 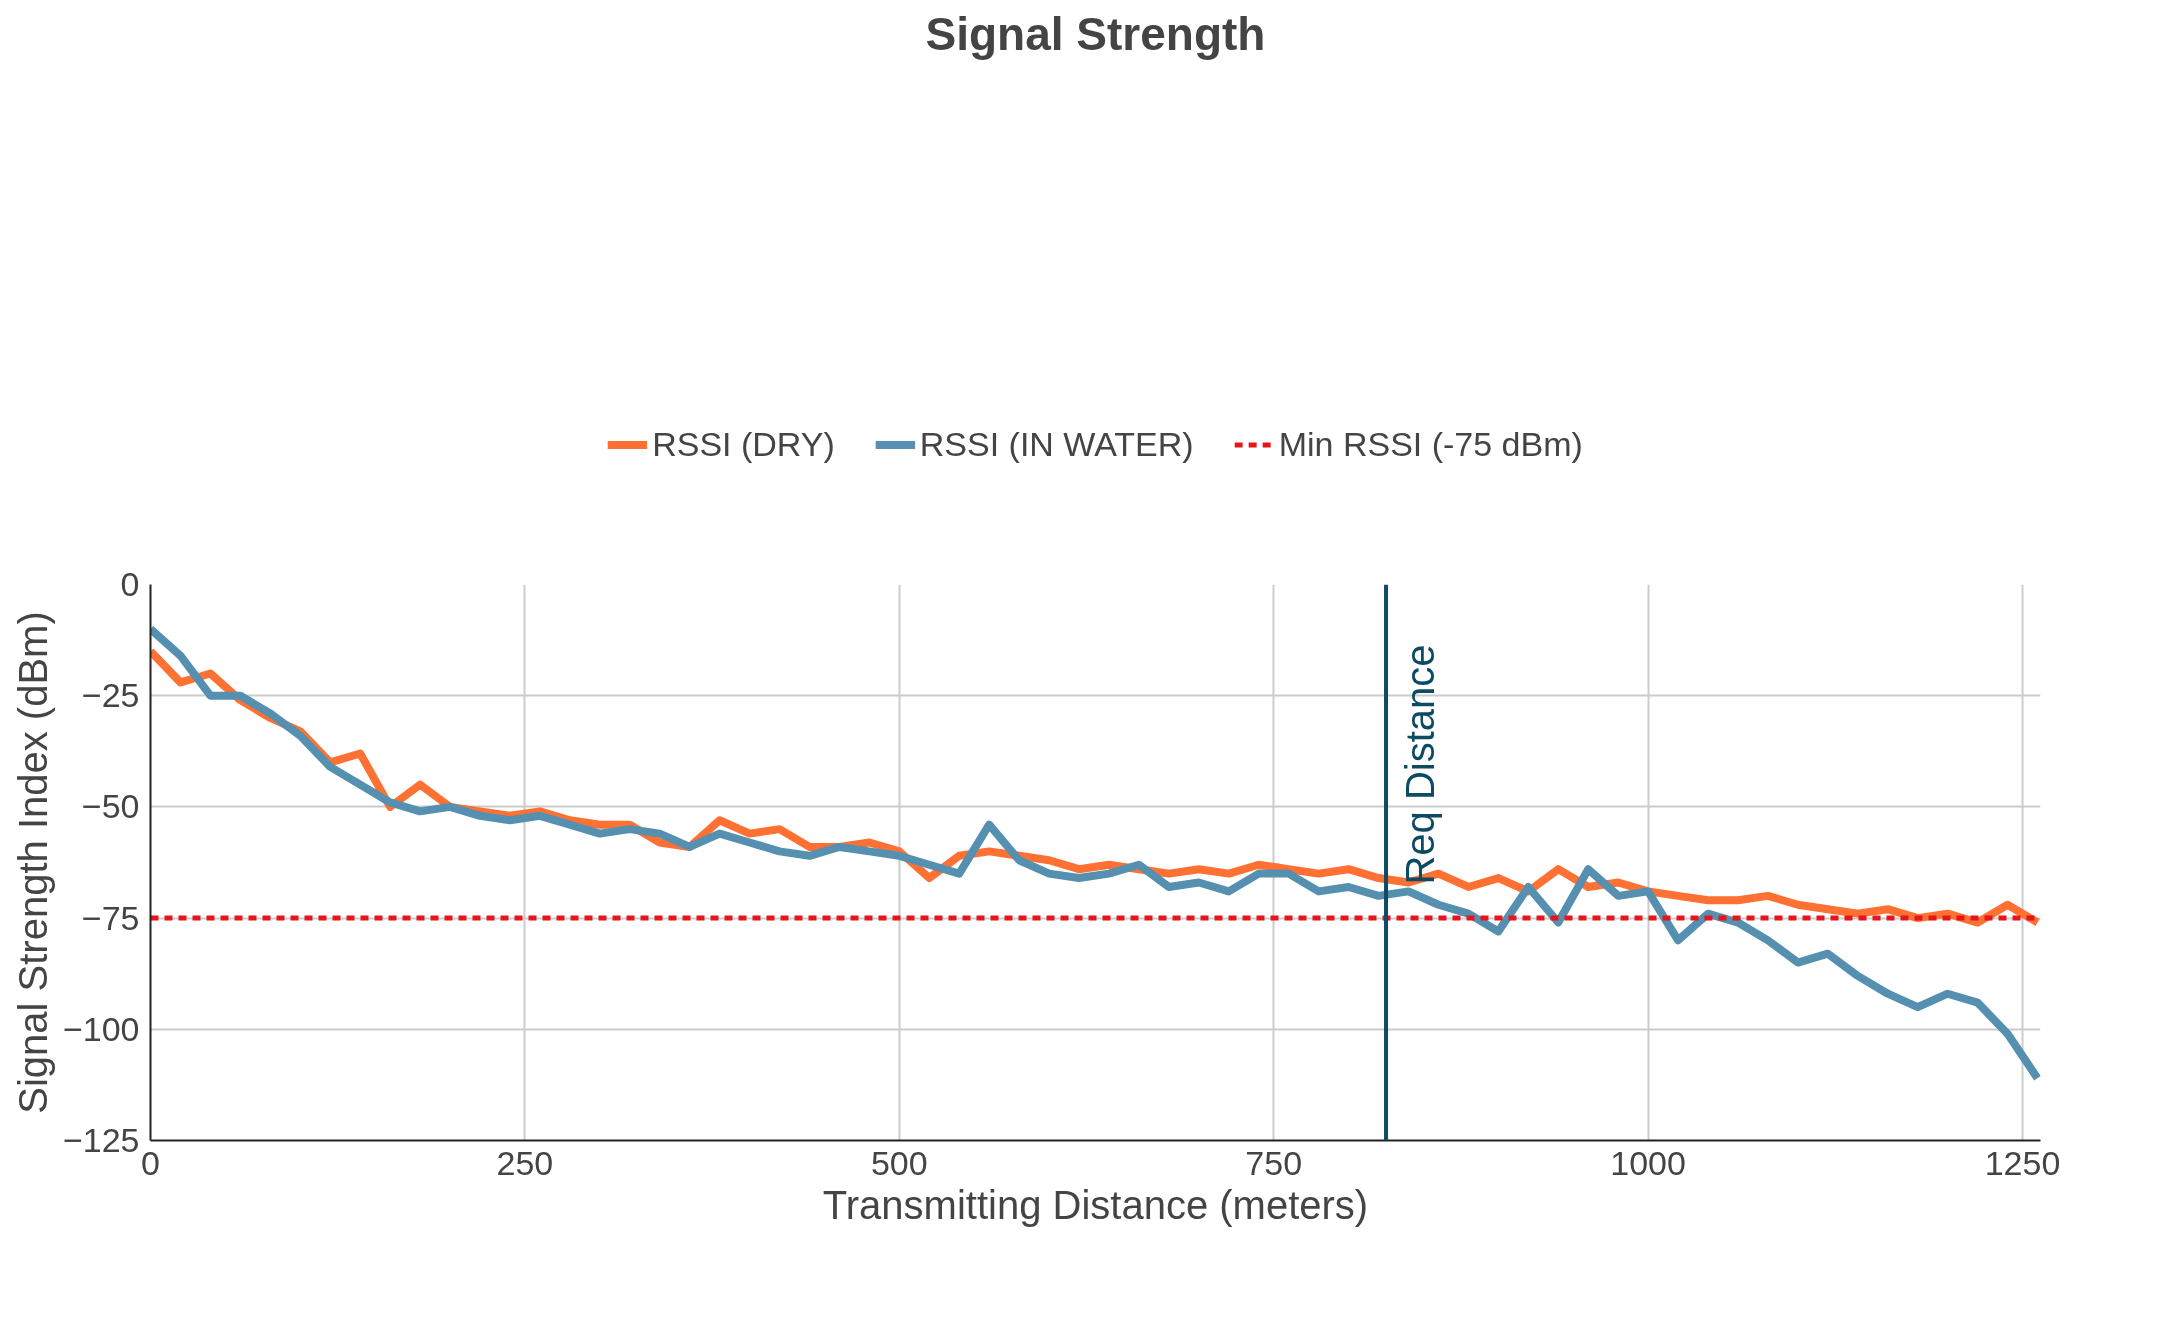 I want to click on x-tick-label: 1250, so click(x=2022, y=1162).